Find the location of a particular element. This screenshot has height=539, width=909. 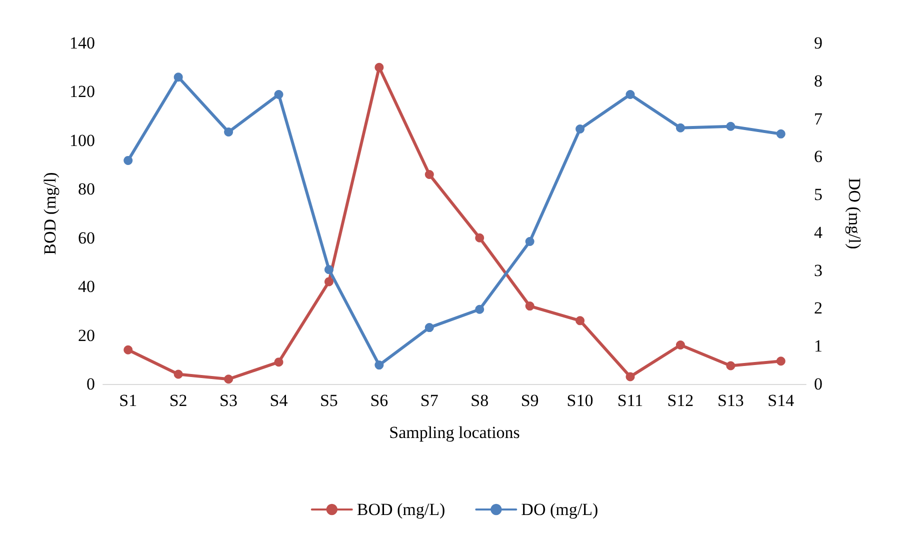

x-tick-label: S12 is located at coordinates (680, 400).